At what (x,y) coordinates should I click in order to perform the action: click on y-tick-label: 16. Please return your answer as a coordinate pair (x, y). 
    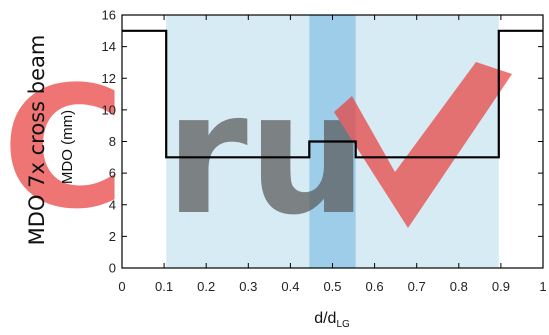
    Looking at the image, I should click on (109, 15).